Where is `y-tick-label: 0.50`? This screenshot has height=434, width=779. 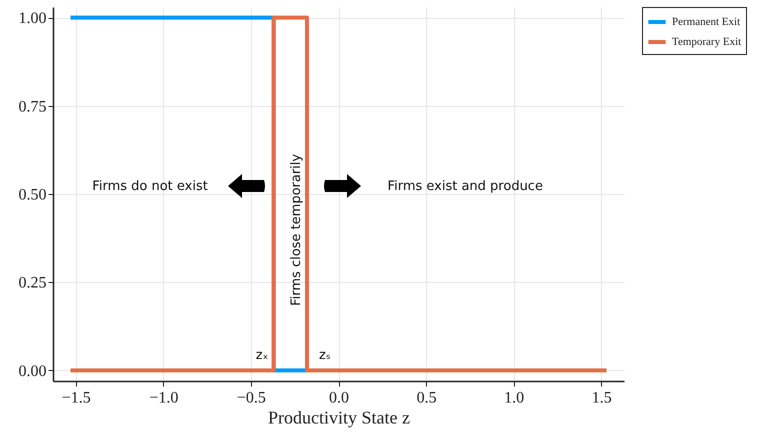
y-tick-label: 0.50 is located at coordinates (32, 195).